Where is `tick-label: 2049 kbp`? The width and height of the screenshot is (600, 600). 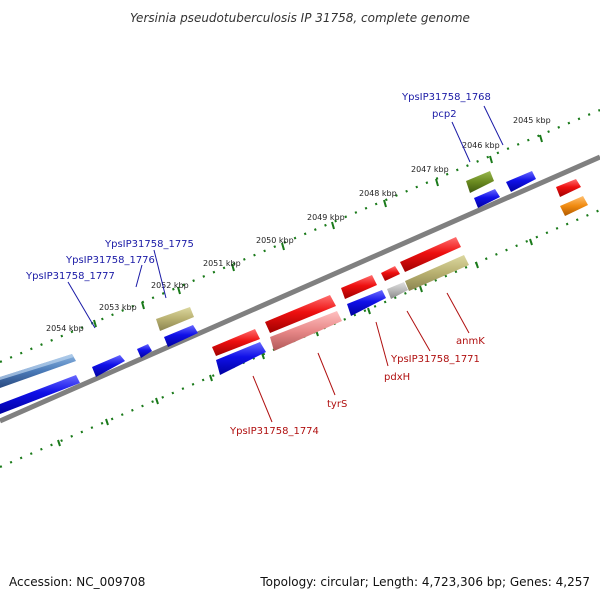 tick-label: 2049 kbp is located at coordinates (326, 217).